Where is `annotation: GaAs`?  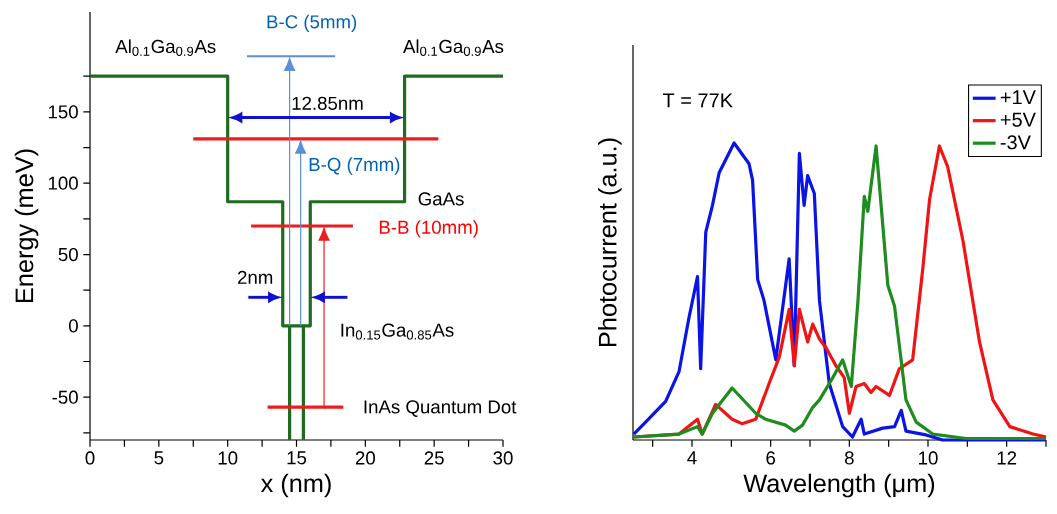 annotation: GaAs is located at coordinates (441, 199).